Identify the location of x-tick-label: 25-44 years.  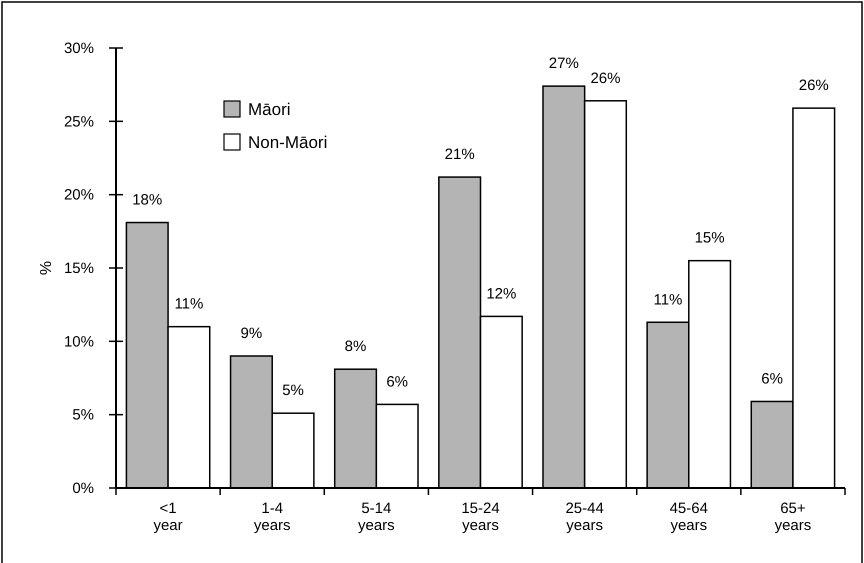
(584, 517).